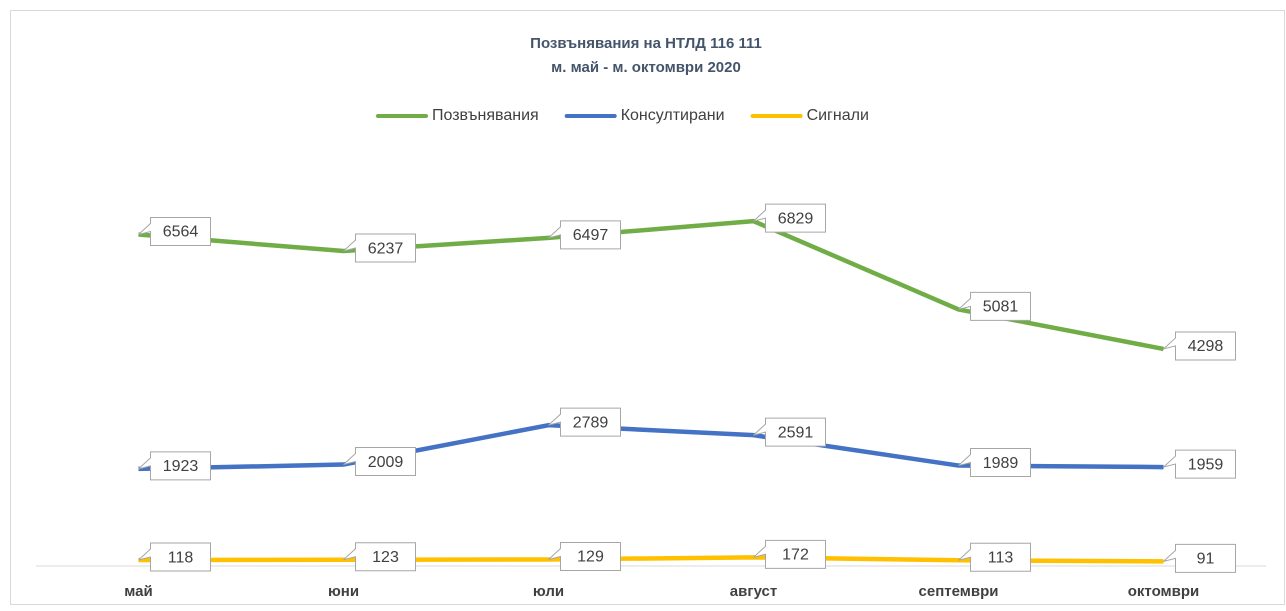 This screenshot has width=1286, height=611. What do you see at coordinates (181, 466) in the screenshot?
I see `data-label: 1923` at bounding box center [181, 466].